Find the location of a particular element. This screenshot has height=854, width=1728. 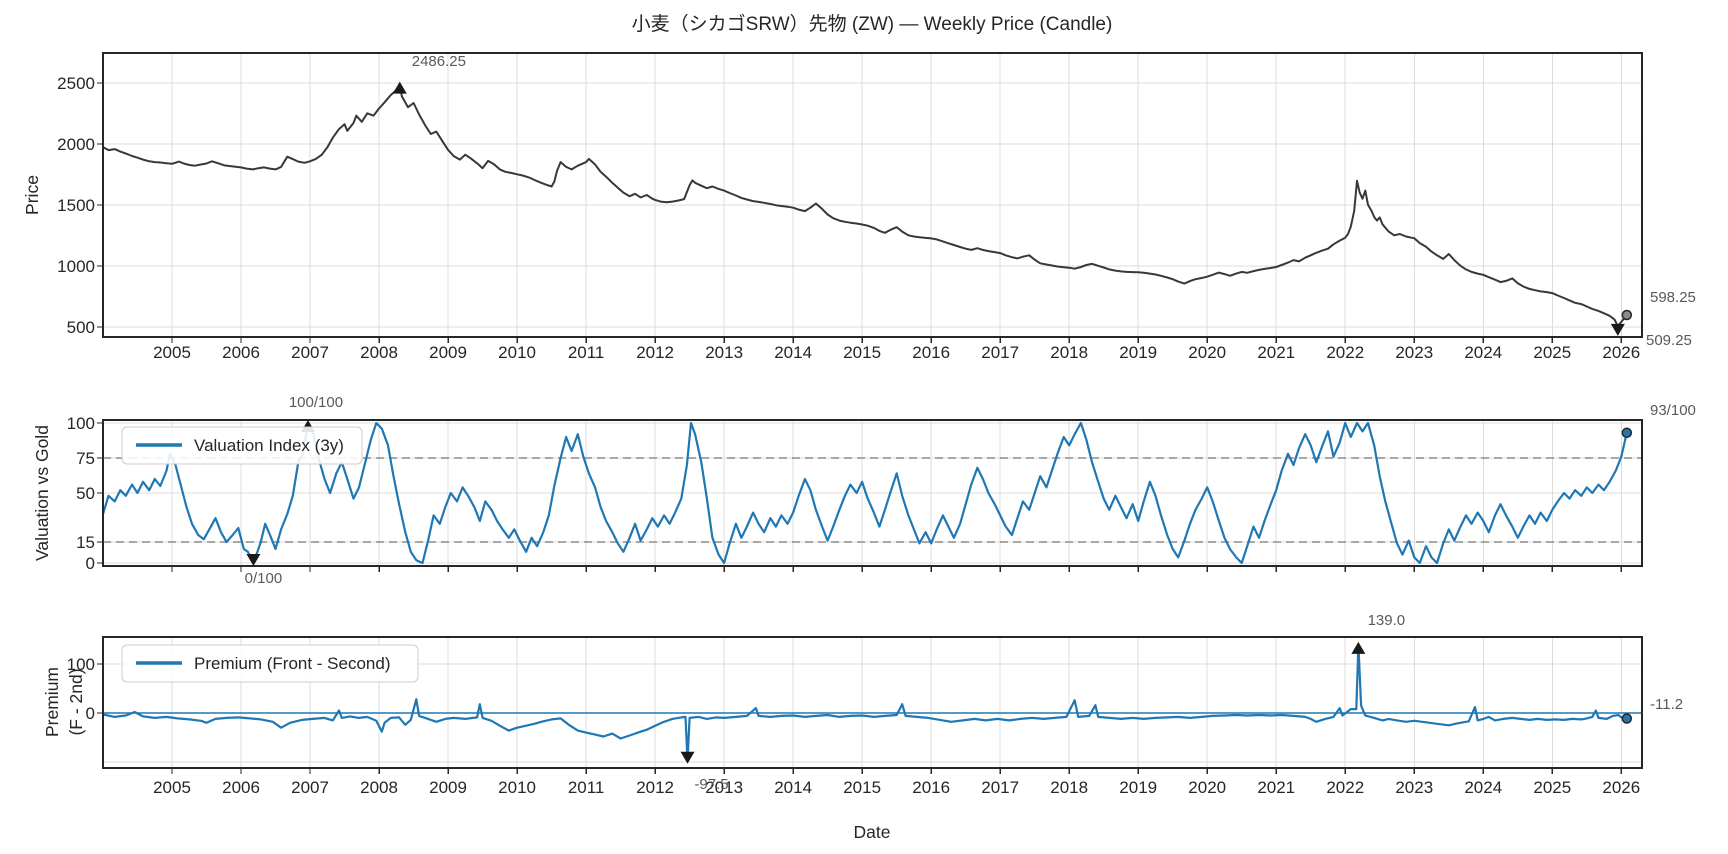

price-y-tick-label: 1000 is located at coordinates (76, 266).